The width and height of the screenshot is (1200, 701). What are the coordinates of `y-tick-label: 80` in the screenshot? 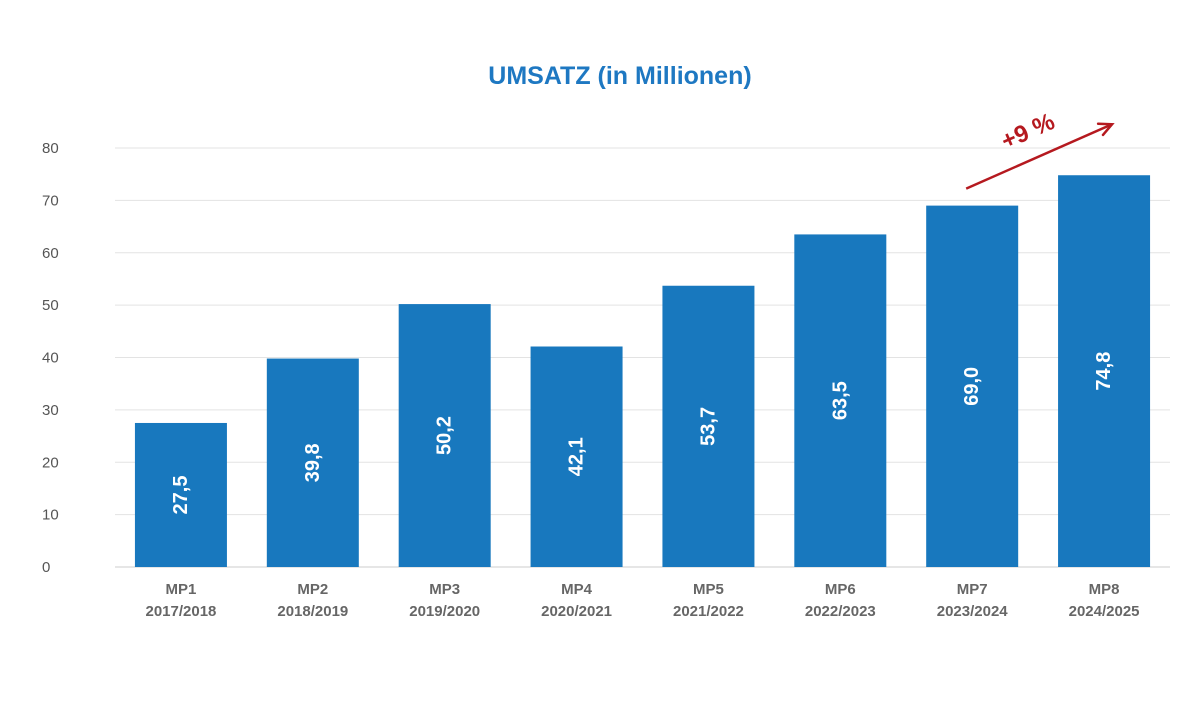 It's located at (50, 148).